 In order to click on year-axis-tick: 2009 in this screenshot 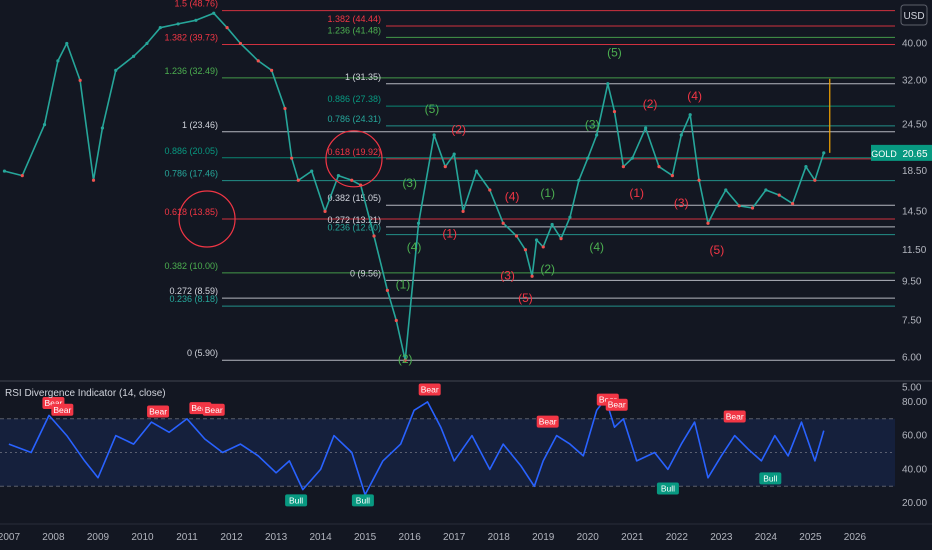, I will do `click(98, 537)`.